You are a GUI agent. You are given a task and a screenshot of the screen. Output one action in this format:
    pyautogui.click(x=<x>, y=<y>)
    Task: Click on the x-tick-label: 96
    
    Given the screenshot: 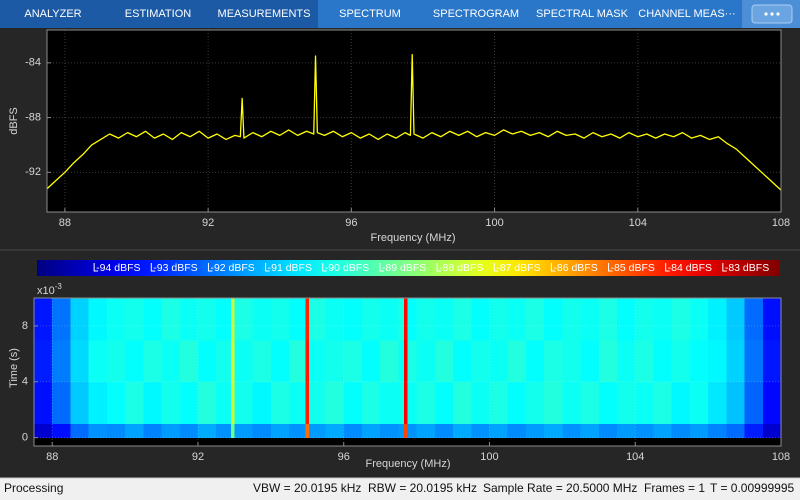 What is the action you would take?
    pyautogui.click(x=351, y=223)
    